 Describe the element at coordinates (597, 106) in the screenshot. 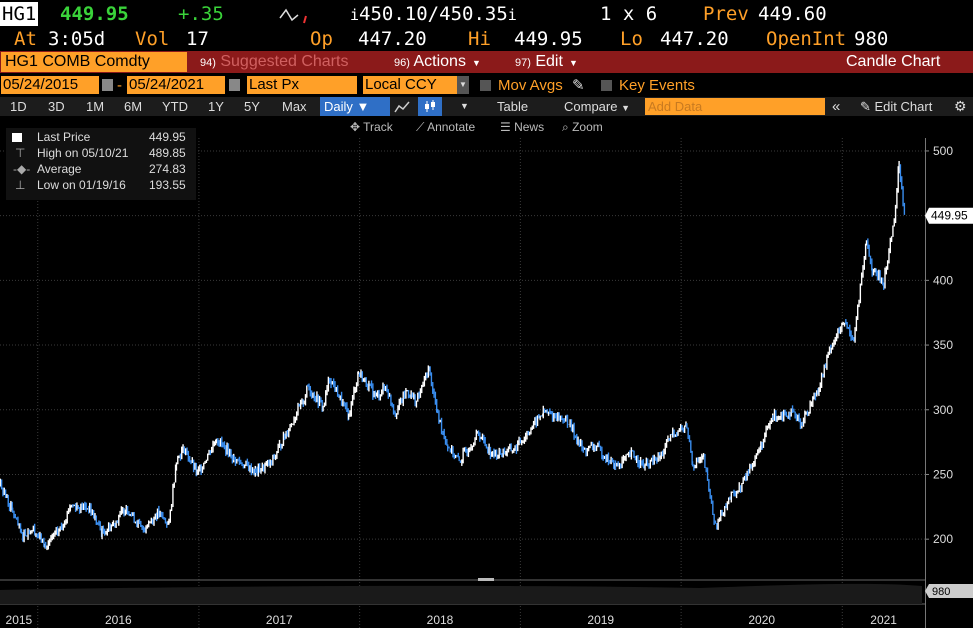

I see `compare-button: Compare ▼` at that location.